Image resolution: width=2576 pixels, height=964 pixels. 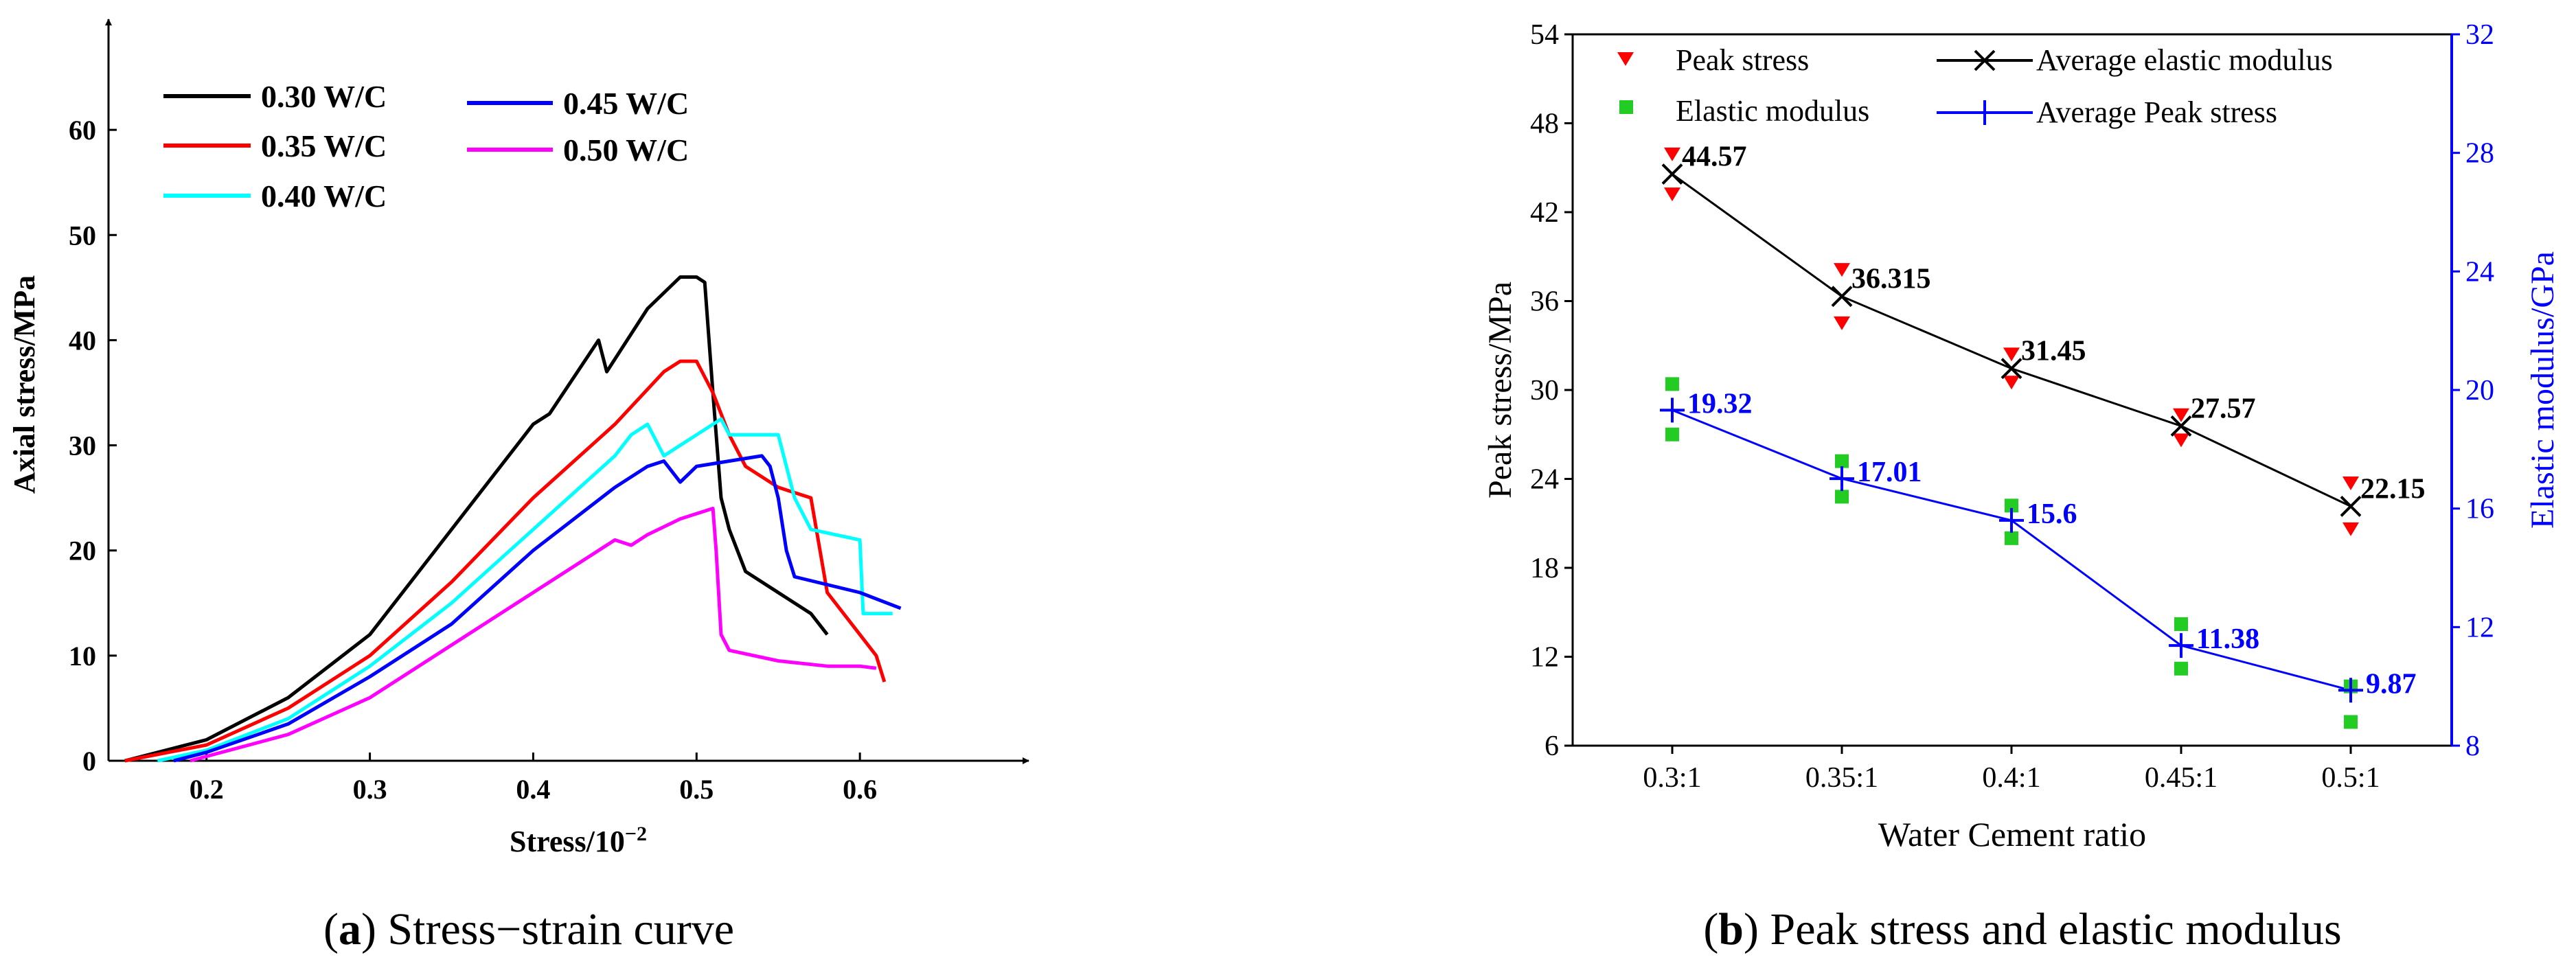 I want to click on panel-a-x-tick-label: 0.5, so click(x=696, y=789).